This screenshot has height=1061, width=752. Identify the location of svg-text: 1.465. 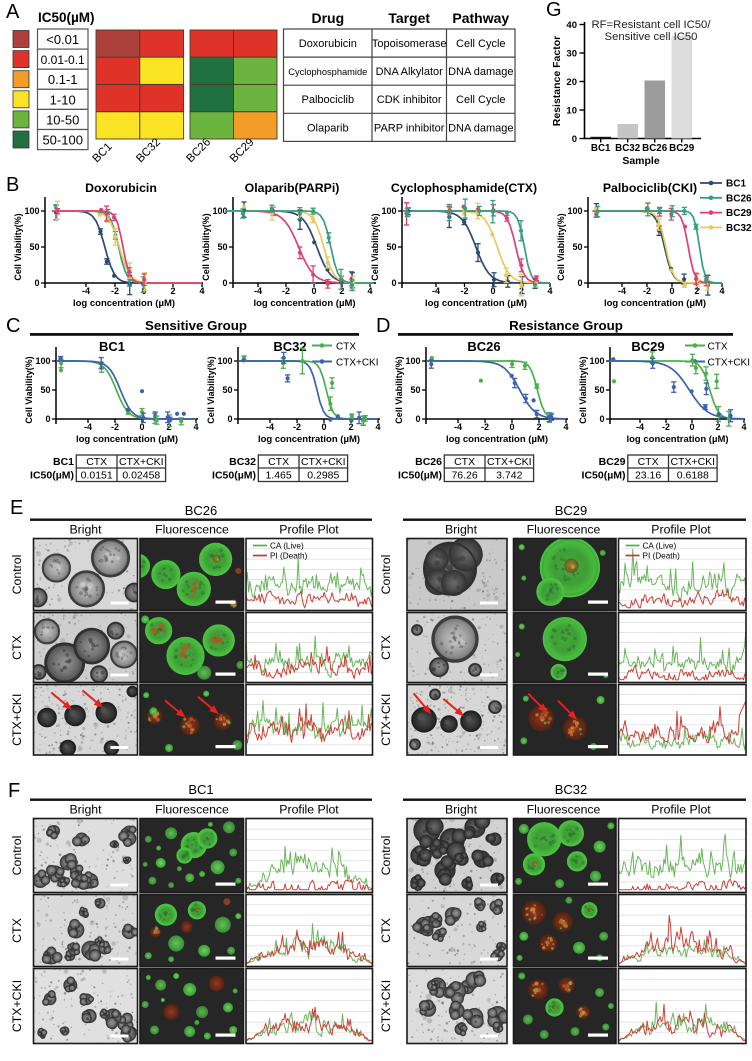
(278, 476).